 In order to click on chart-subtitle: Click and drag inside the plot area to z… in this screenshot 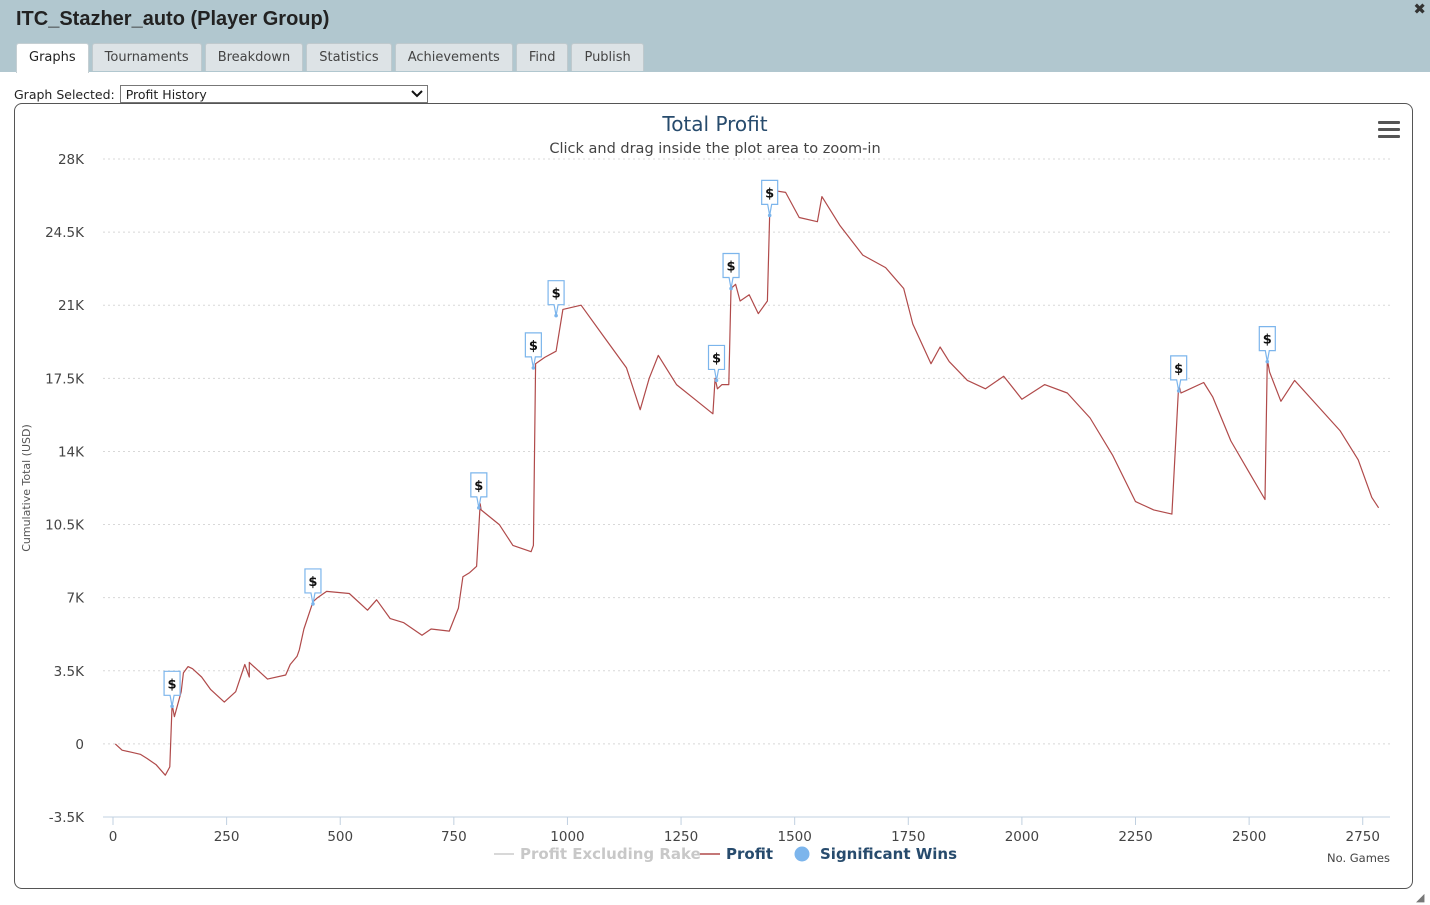, I will do `click(714, 149)`.